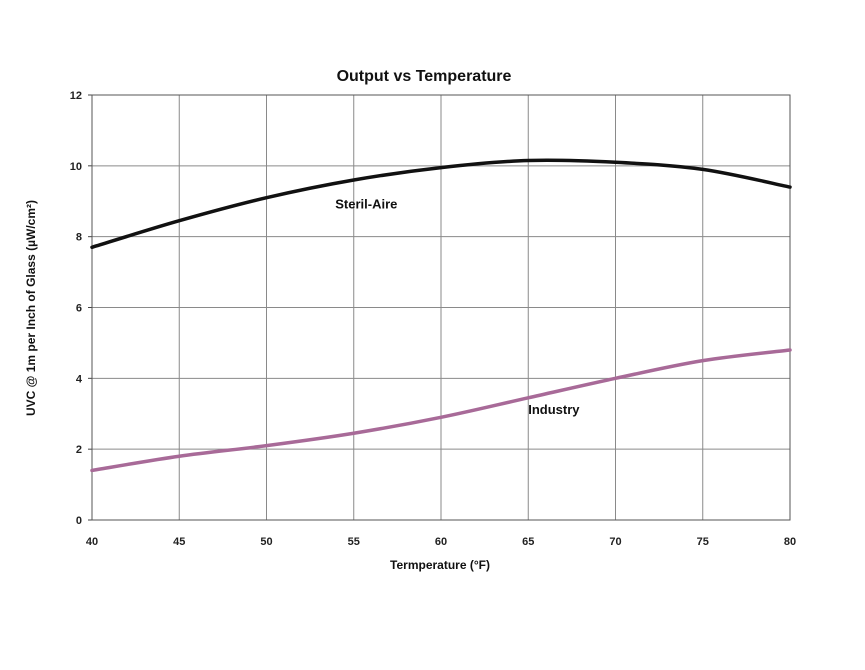 The width and height of the screenshot is (865, 670). What do you see at coordinates (703, 542) in the screenshot?
I see `x-tick-label: 75` at bounding box center [703, 542].